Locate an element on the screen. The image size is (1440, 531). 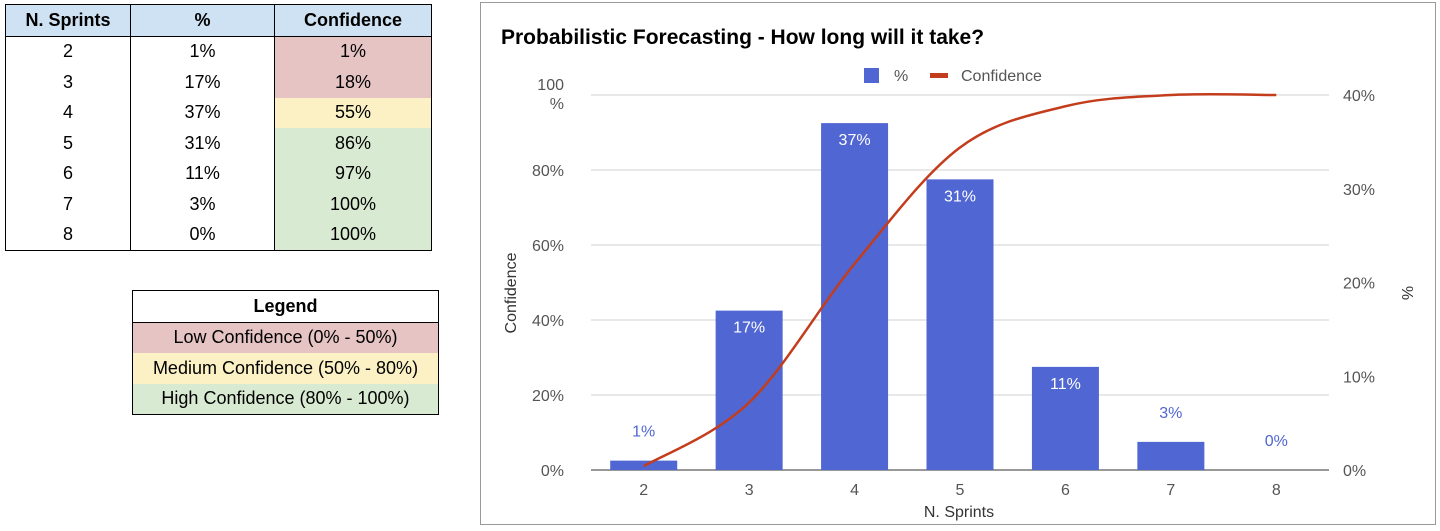
cell-confidence: 55% is located at coordinates (353, 112).